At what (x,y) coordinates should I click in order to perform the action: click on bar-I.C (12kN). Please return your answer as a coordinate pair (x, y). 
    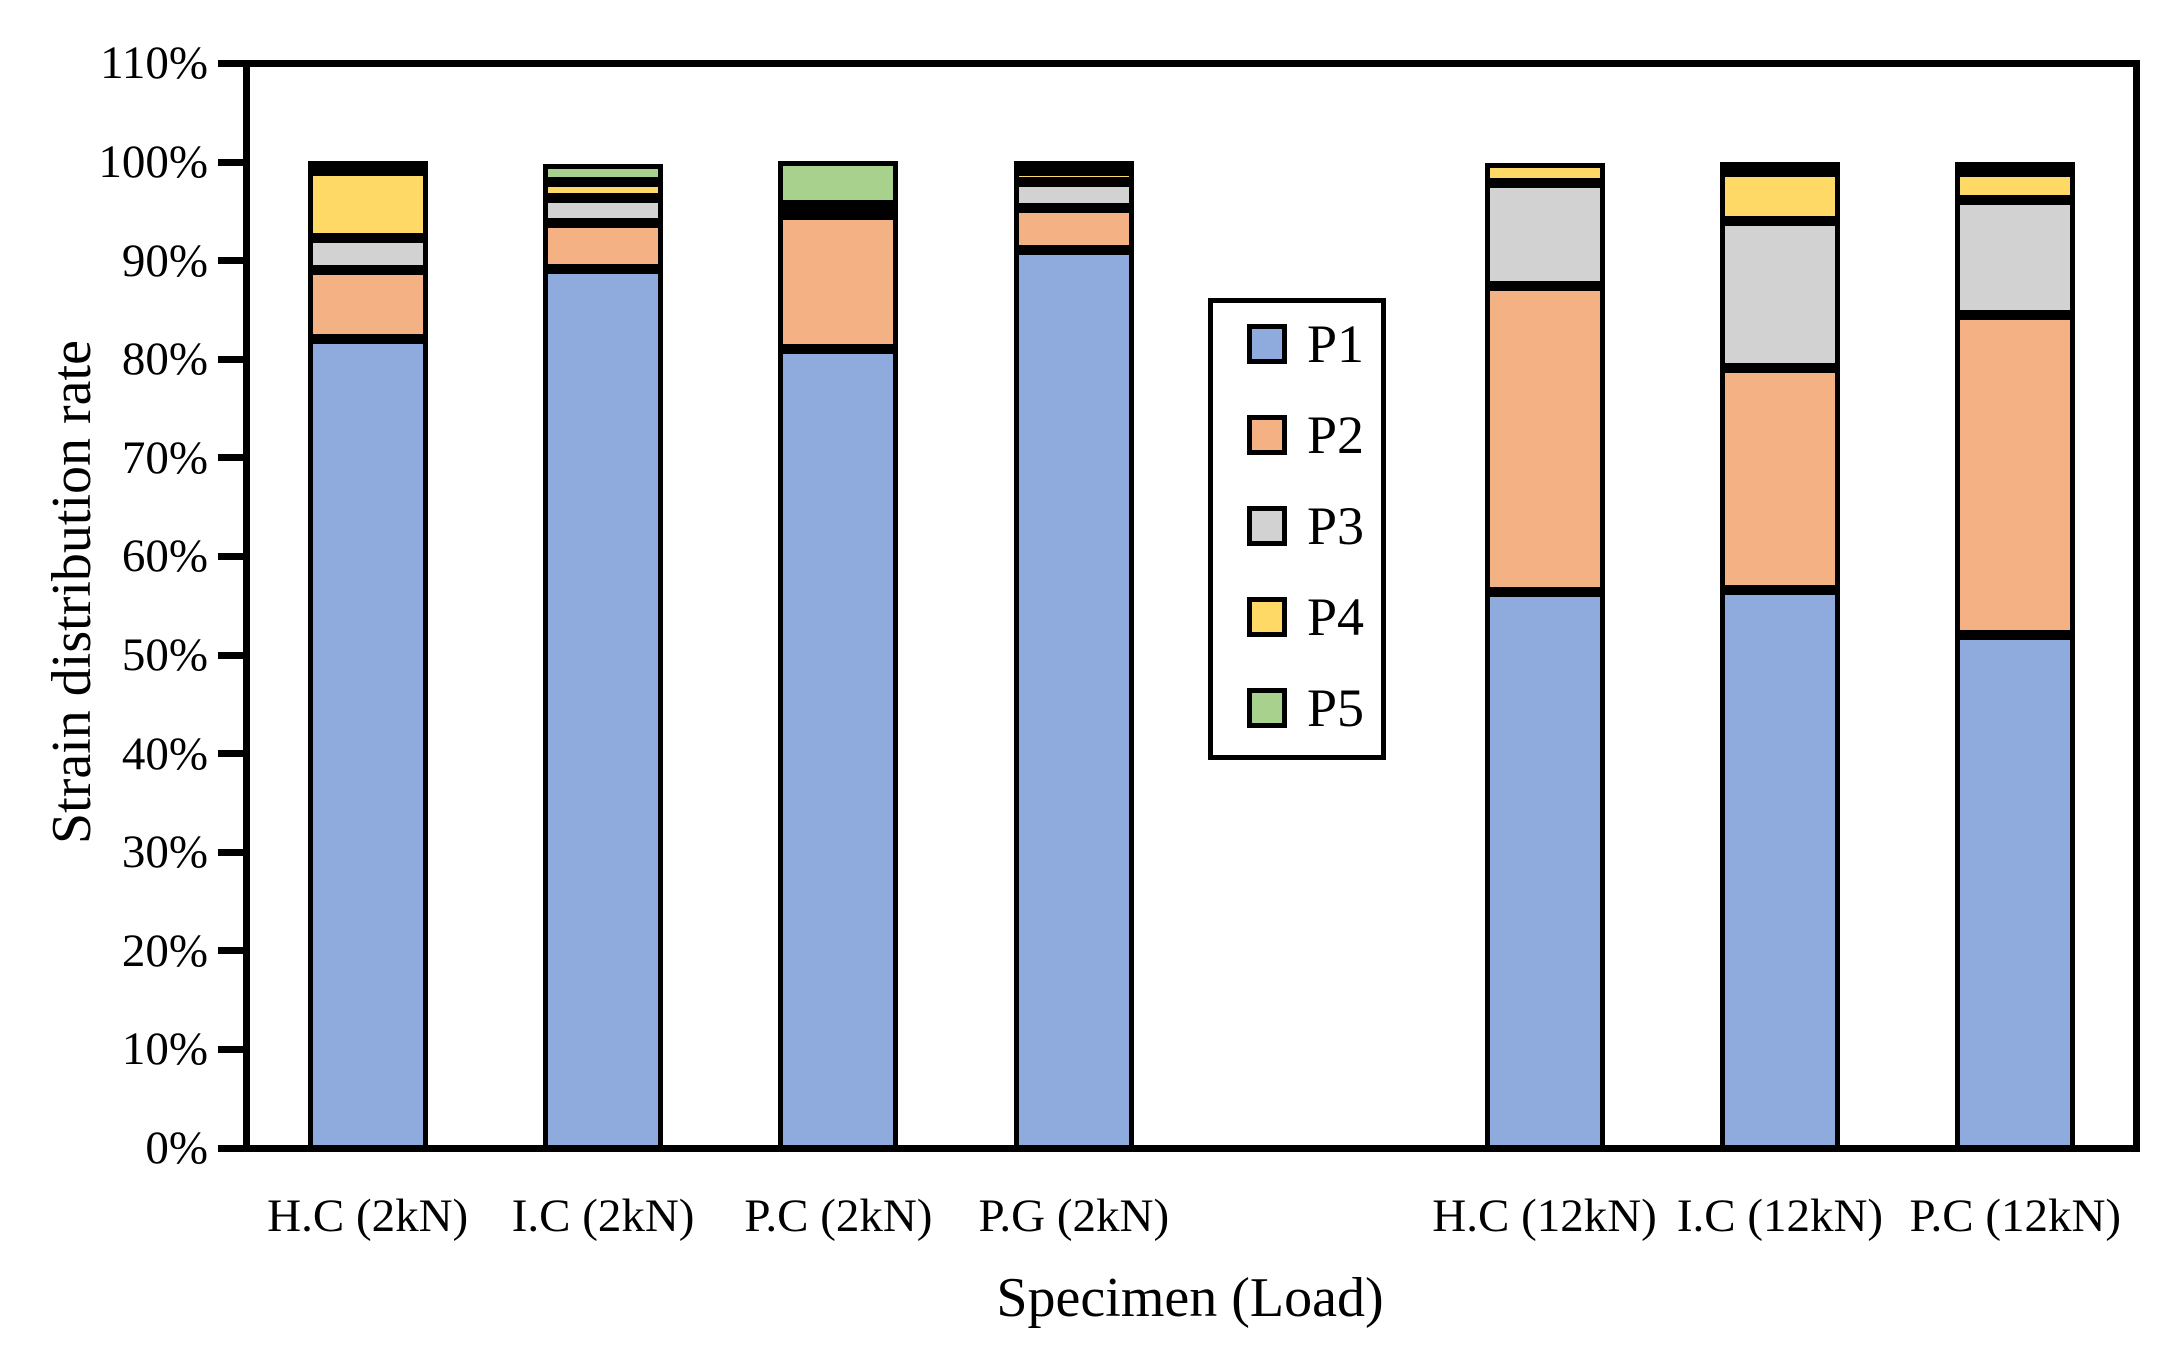
    Looking at the image, I should click on (1779, 656).